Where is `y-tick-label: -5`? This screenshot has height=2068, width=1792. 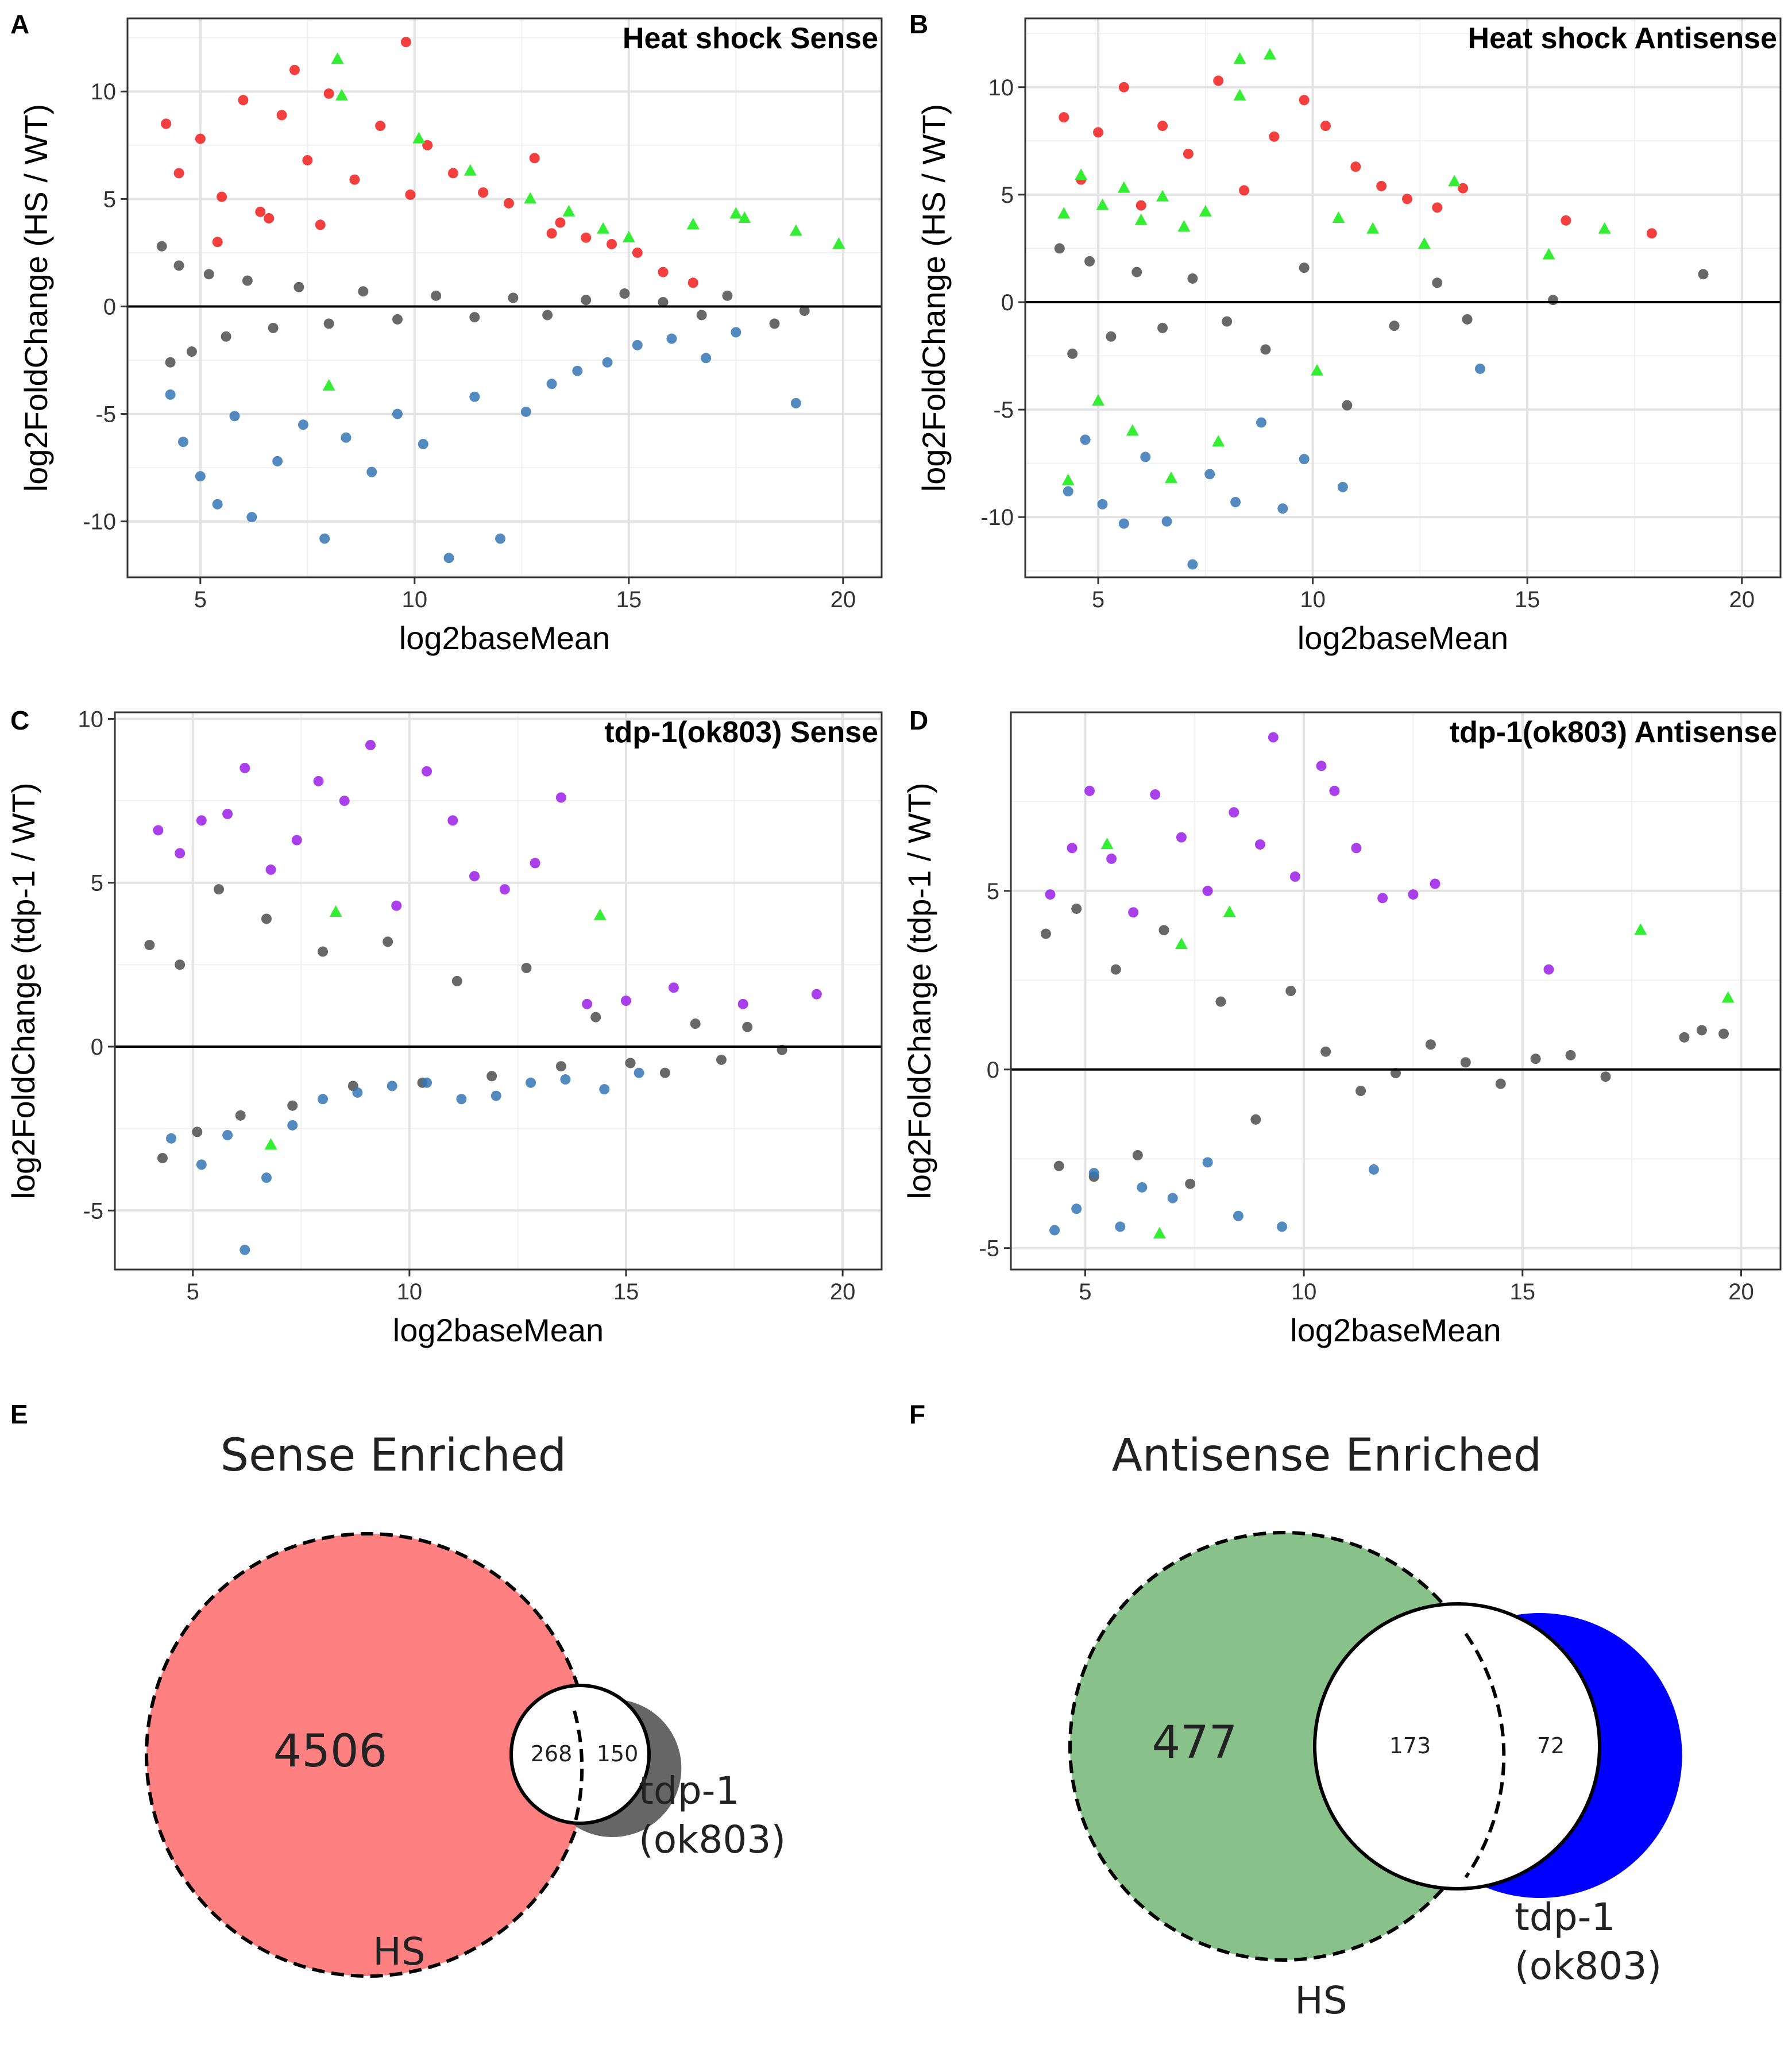
y-tick-label: -5 is located at coordinates (105, 414).